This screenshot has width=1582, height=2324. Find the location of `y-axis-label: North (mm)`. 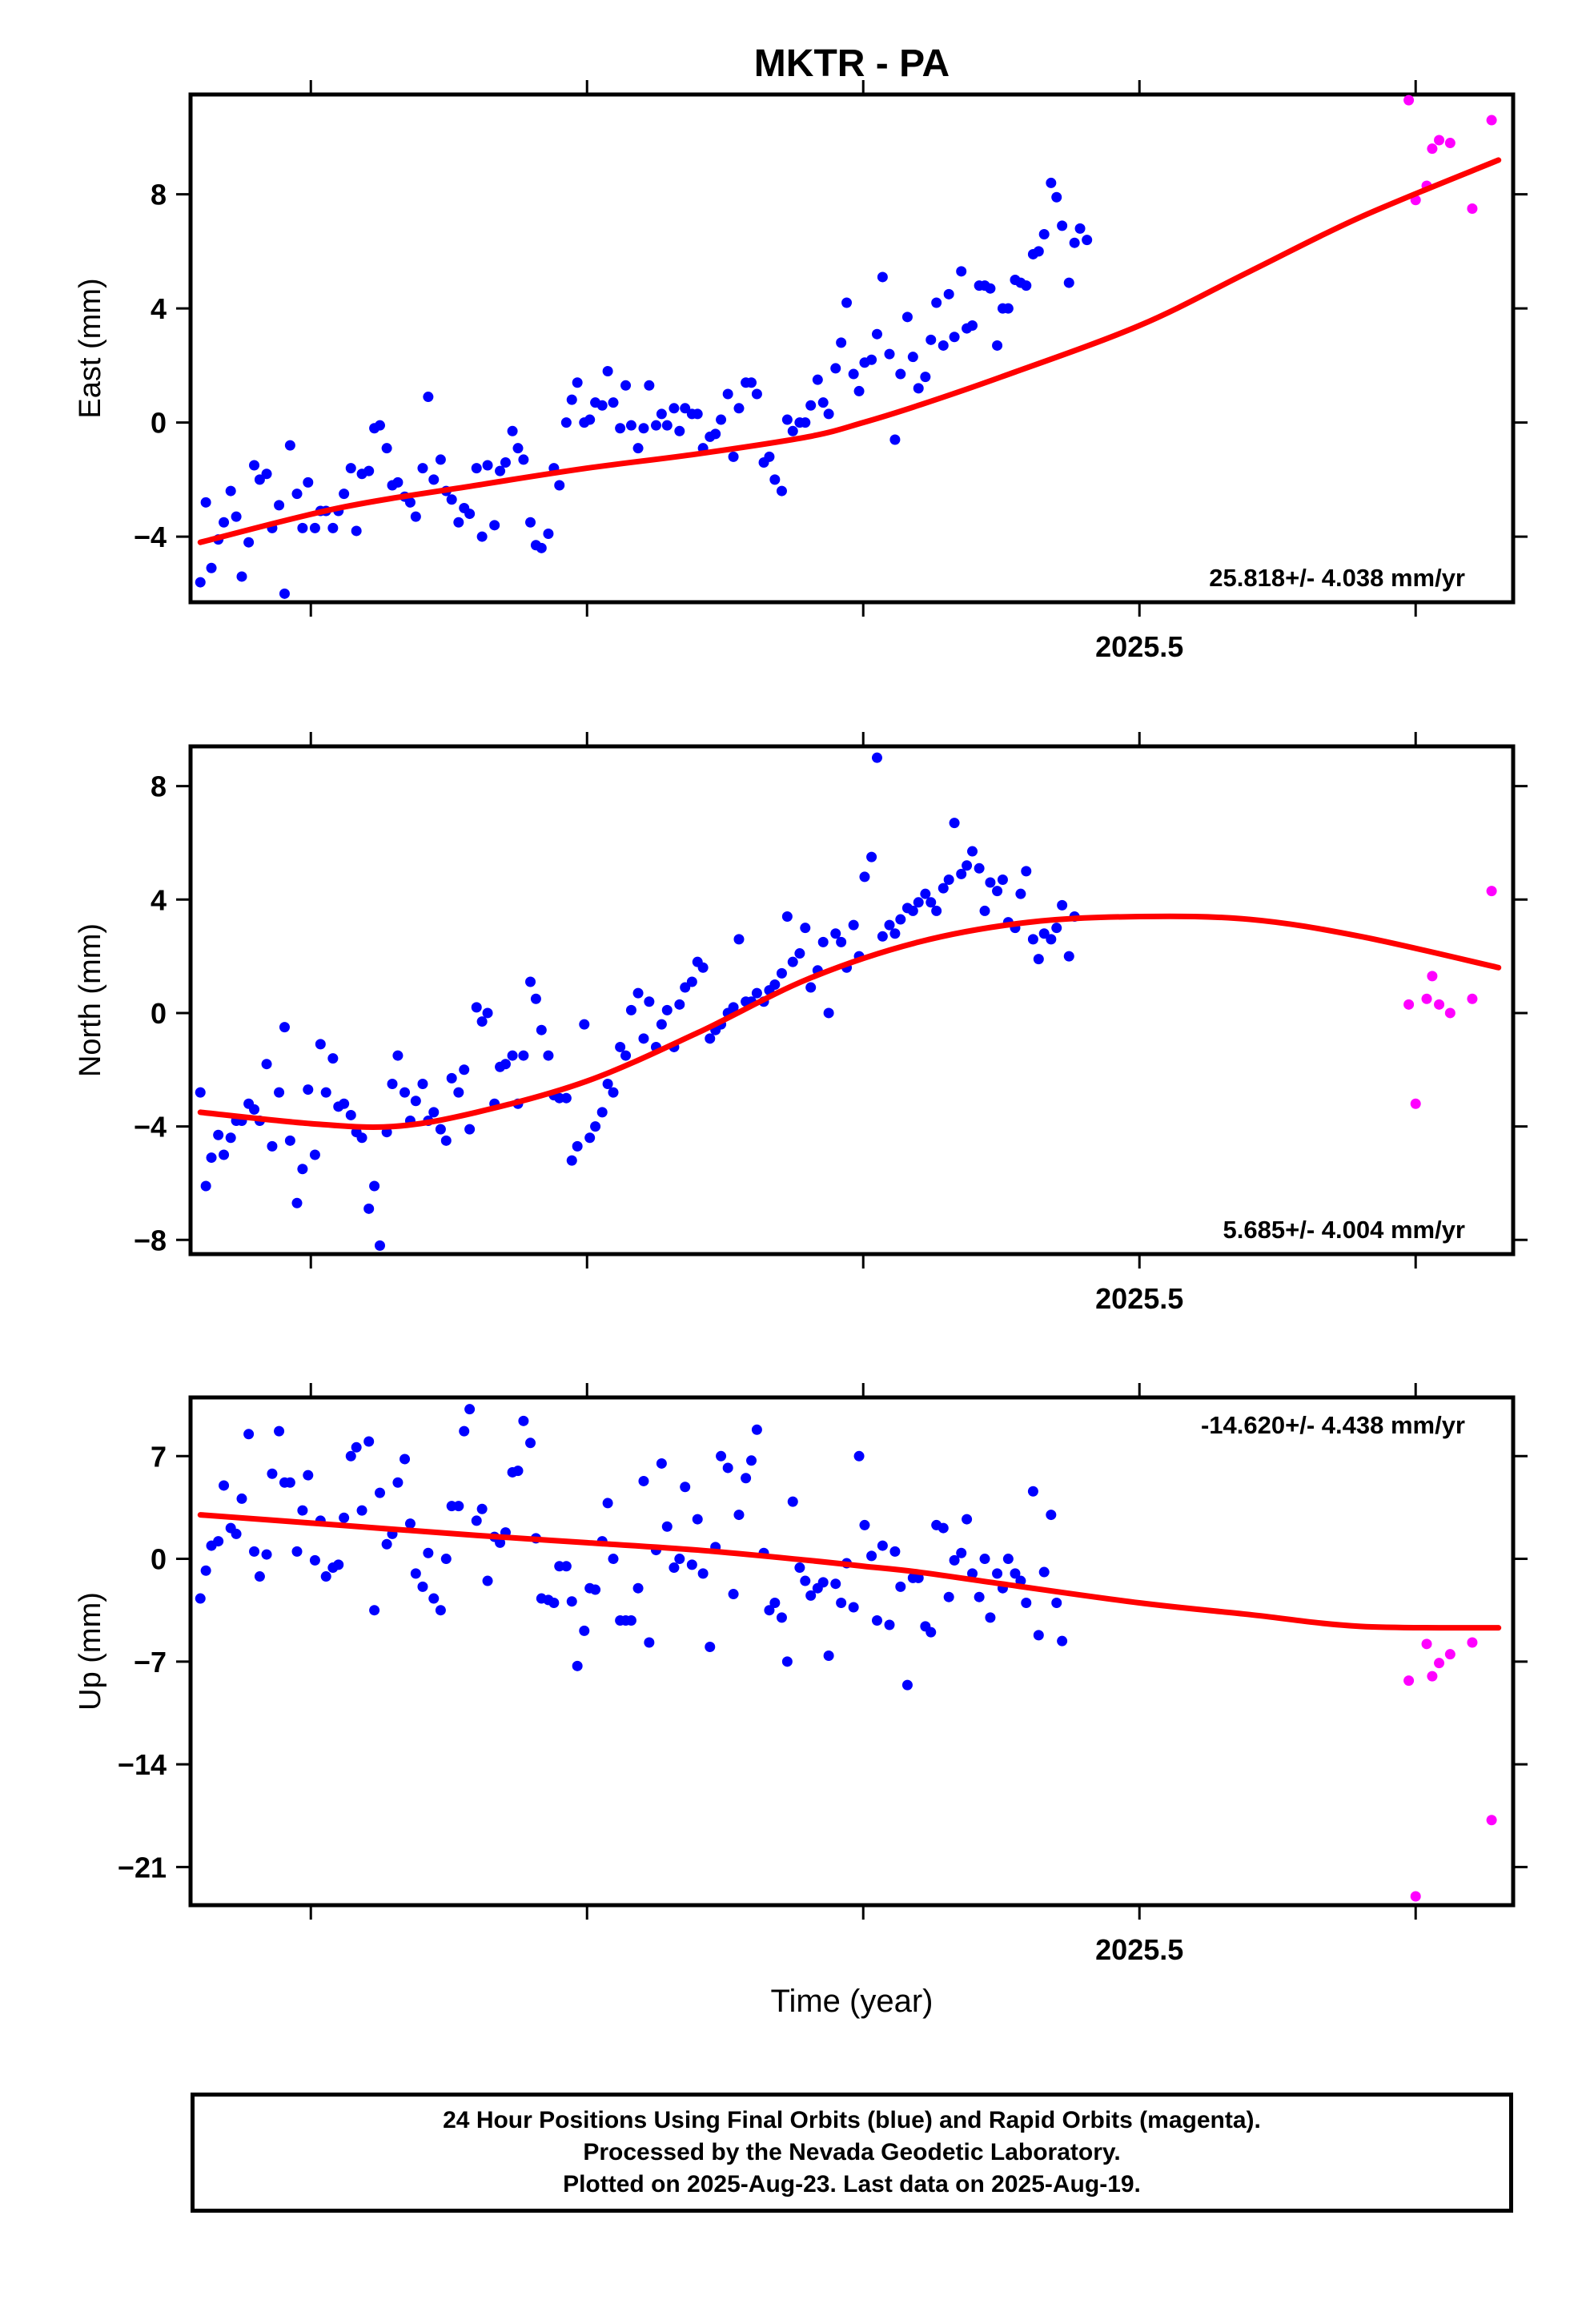

y-axis-label: North (mm) is located at coordinates (91, 1000).